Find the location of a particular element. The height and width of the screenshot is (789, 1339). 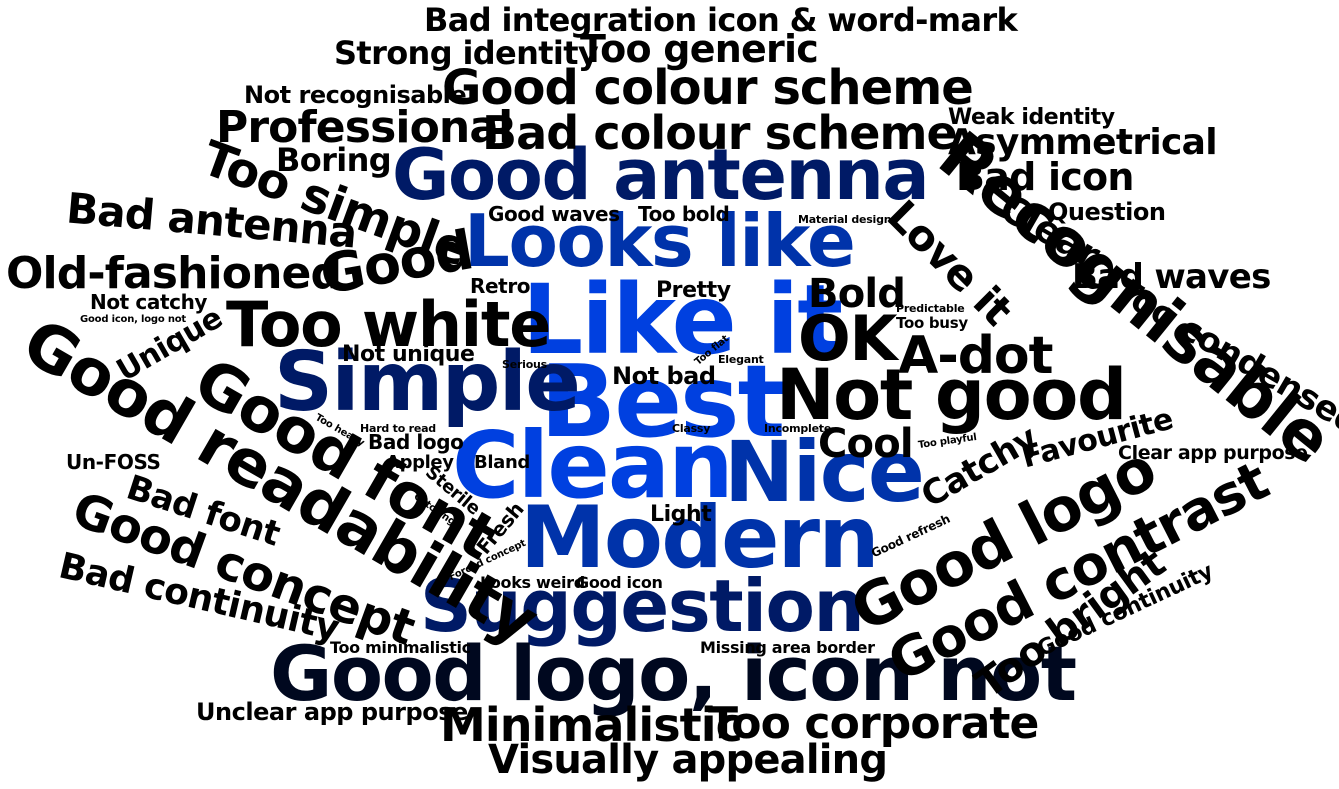

word-suggestion: Suggestion is located at coordinates (642, 606).